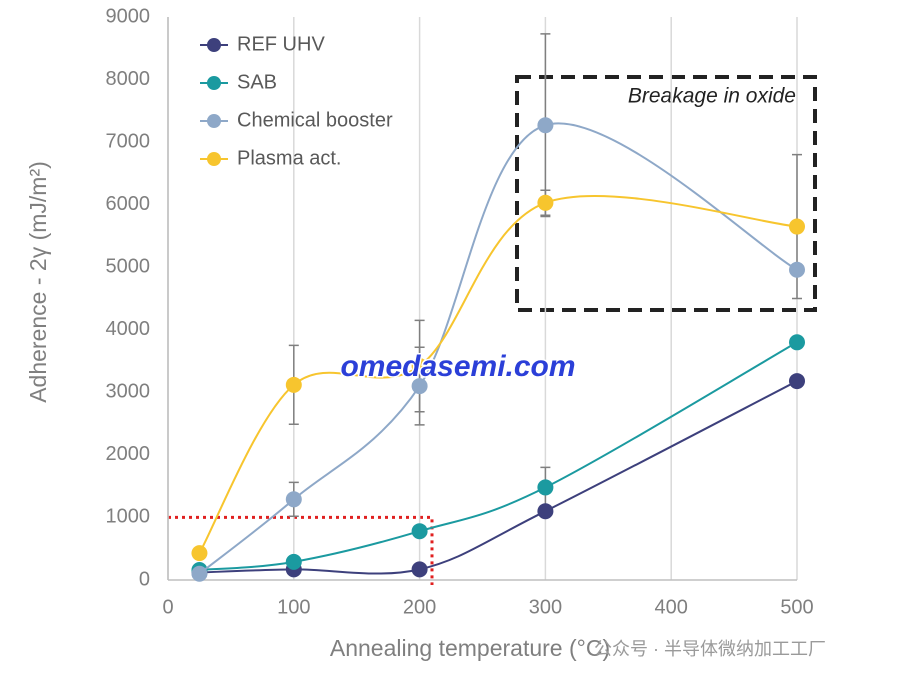  Describe the element at coordinates (128, 141) in the screenshot. I see `y-tick-label: 7000` at that location.